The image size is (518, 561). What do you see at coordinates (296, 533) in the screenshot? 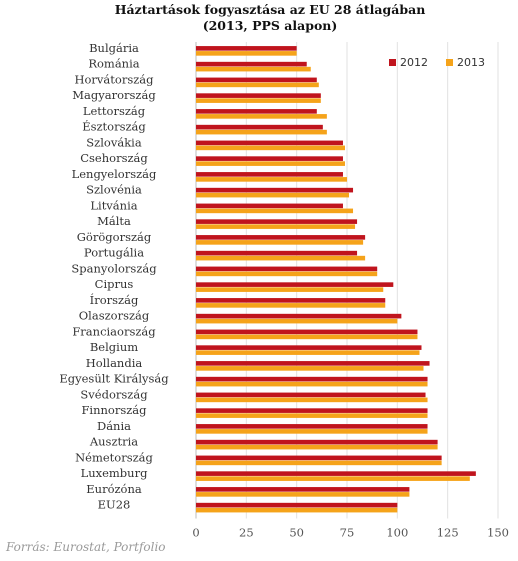
I see `x-tick-label: 50` at bounding box center [296, 533].